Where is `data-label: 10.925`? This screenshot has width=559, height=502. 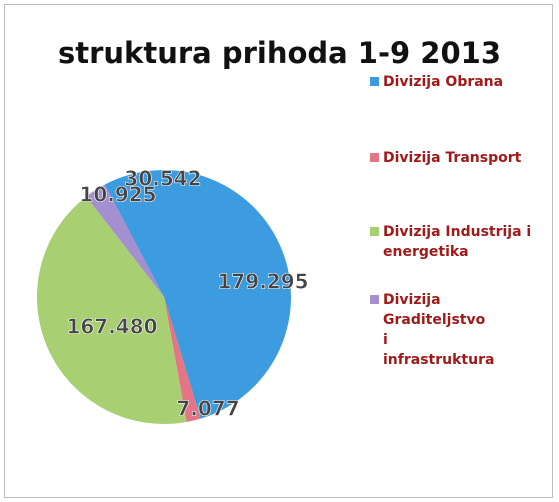
data-label: 10.925 is located at coordinates (117, 195).